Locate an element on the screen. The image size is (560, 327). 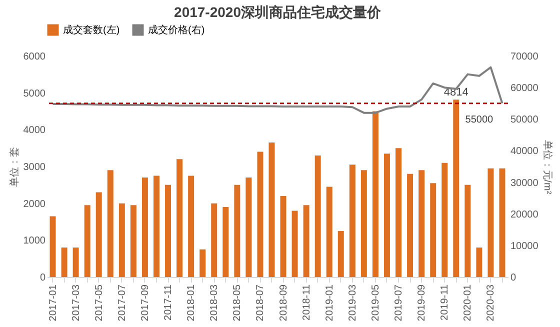
x-tick-label: 2019-11 is located at coordinates (445, 302).